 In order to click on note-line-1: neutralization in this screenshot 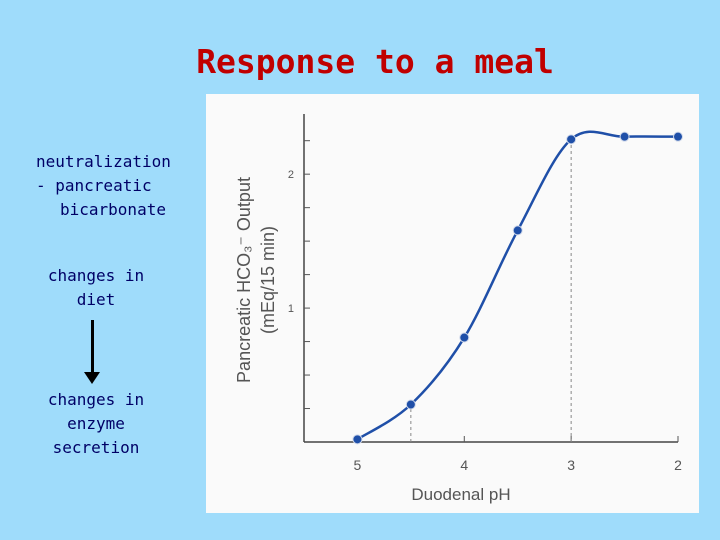, I will do `click(103, 161)`.